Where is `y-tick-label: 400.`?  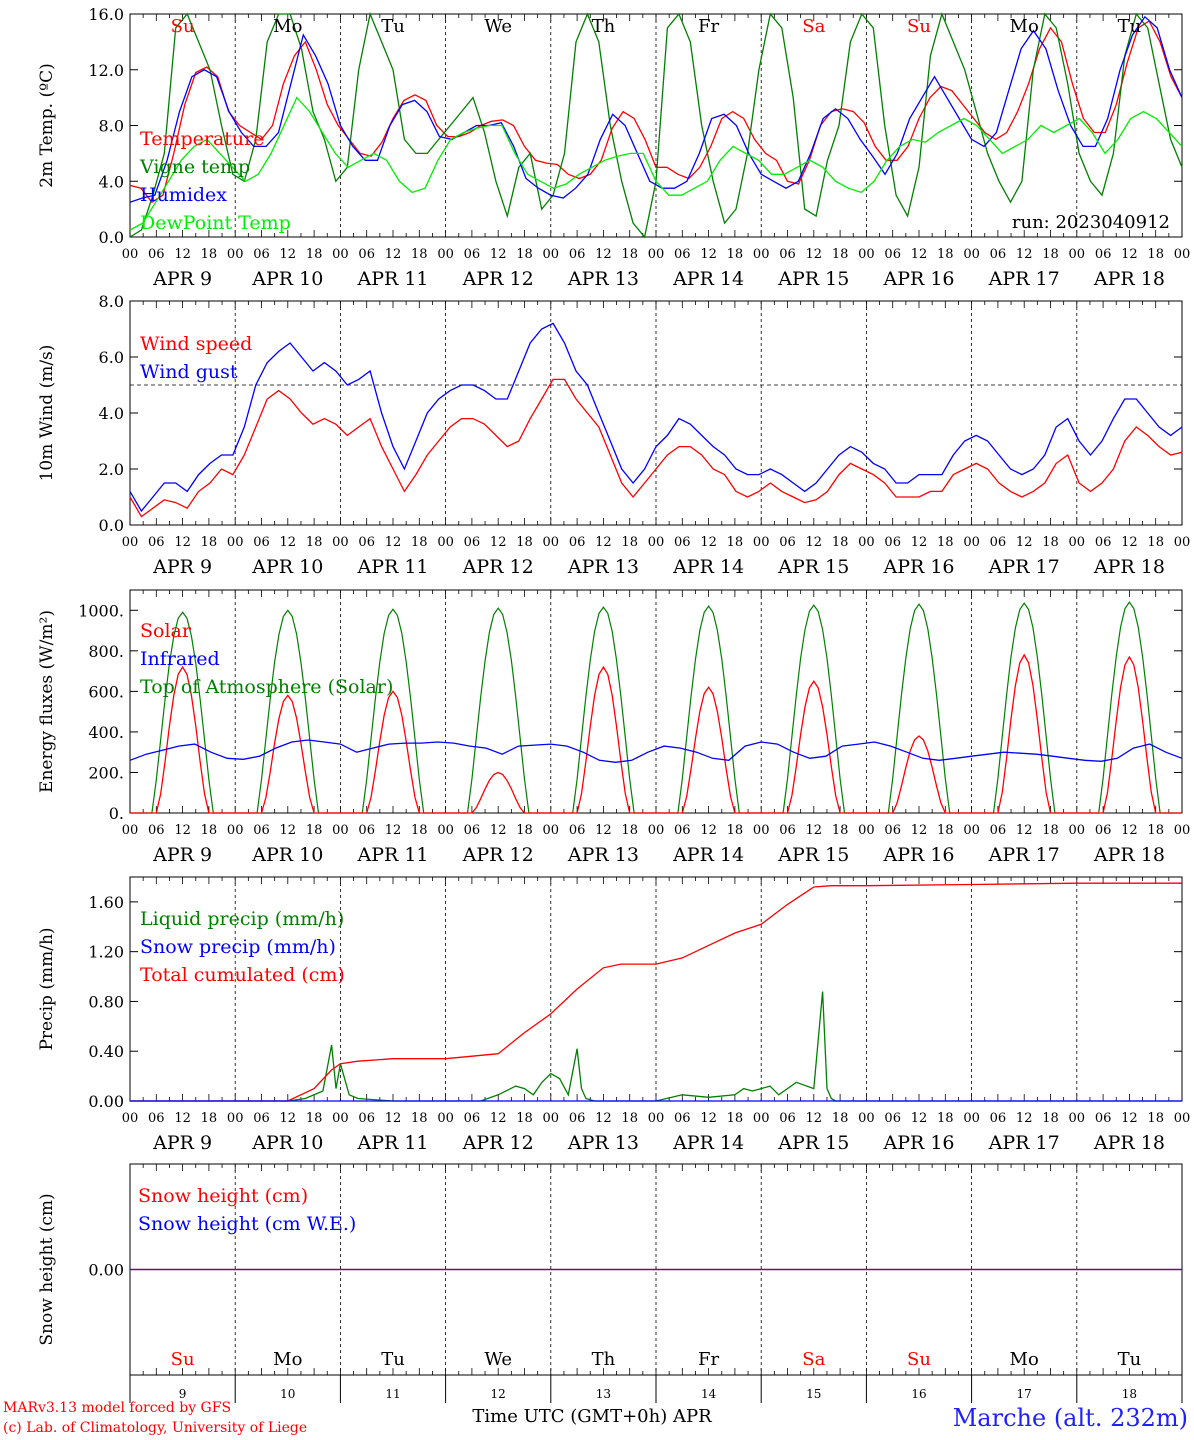
y-tick-label: 400. is located at coordinates (106, 732).